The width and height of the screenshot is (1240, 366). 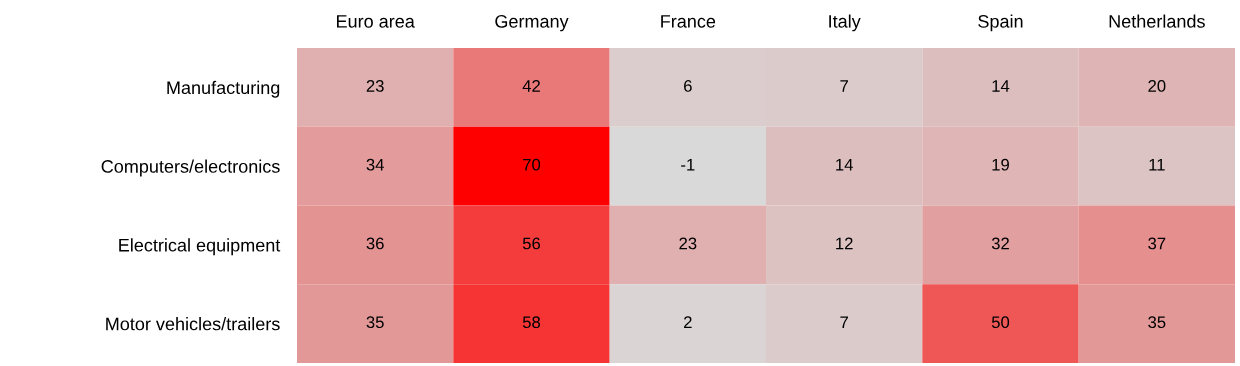 What do you see at coordinates (532, 164) in the screenshot?
I see `data-label: 70` at bounding box center [532, 164].